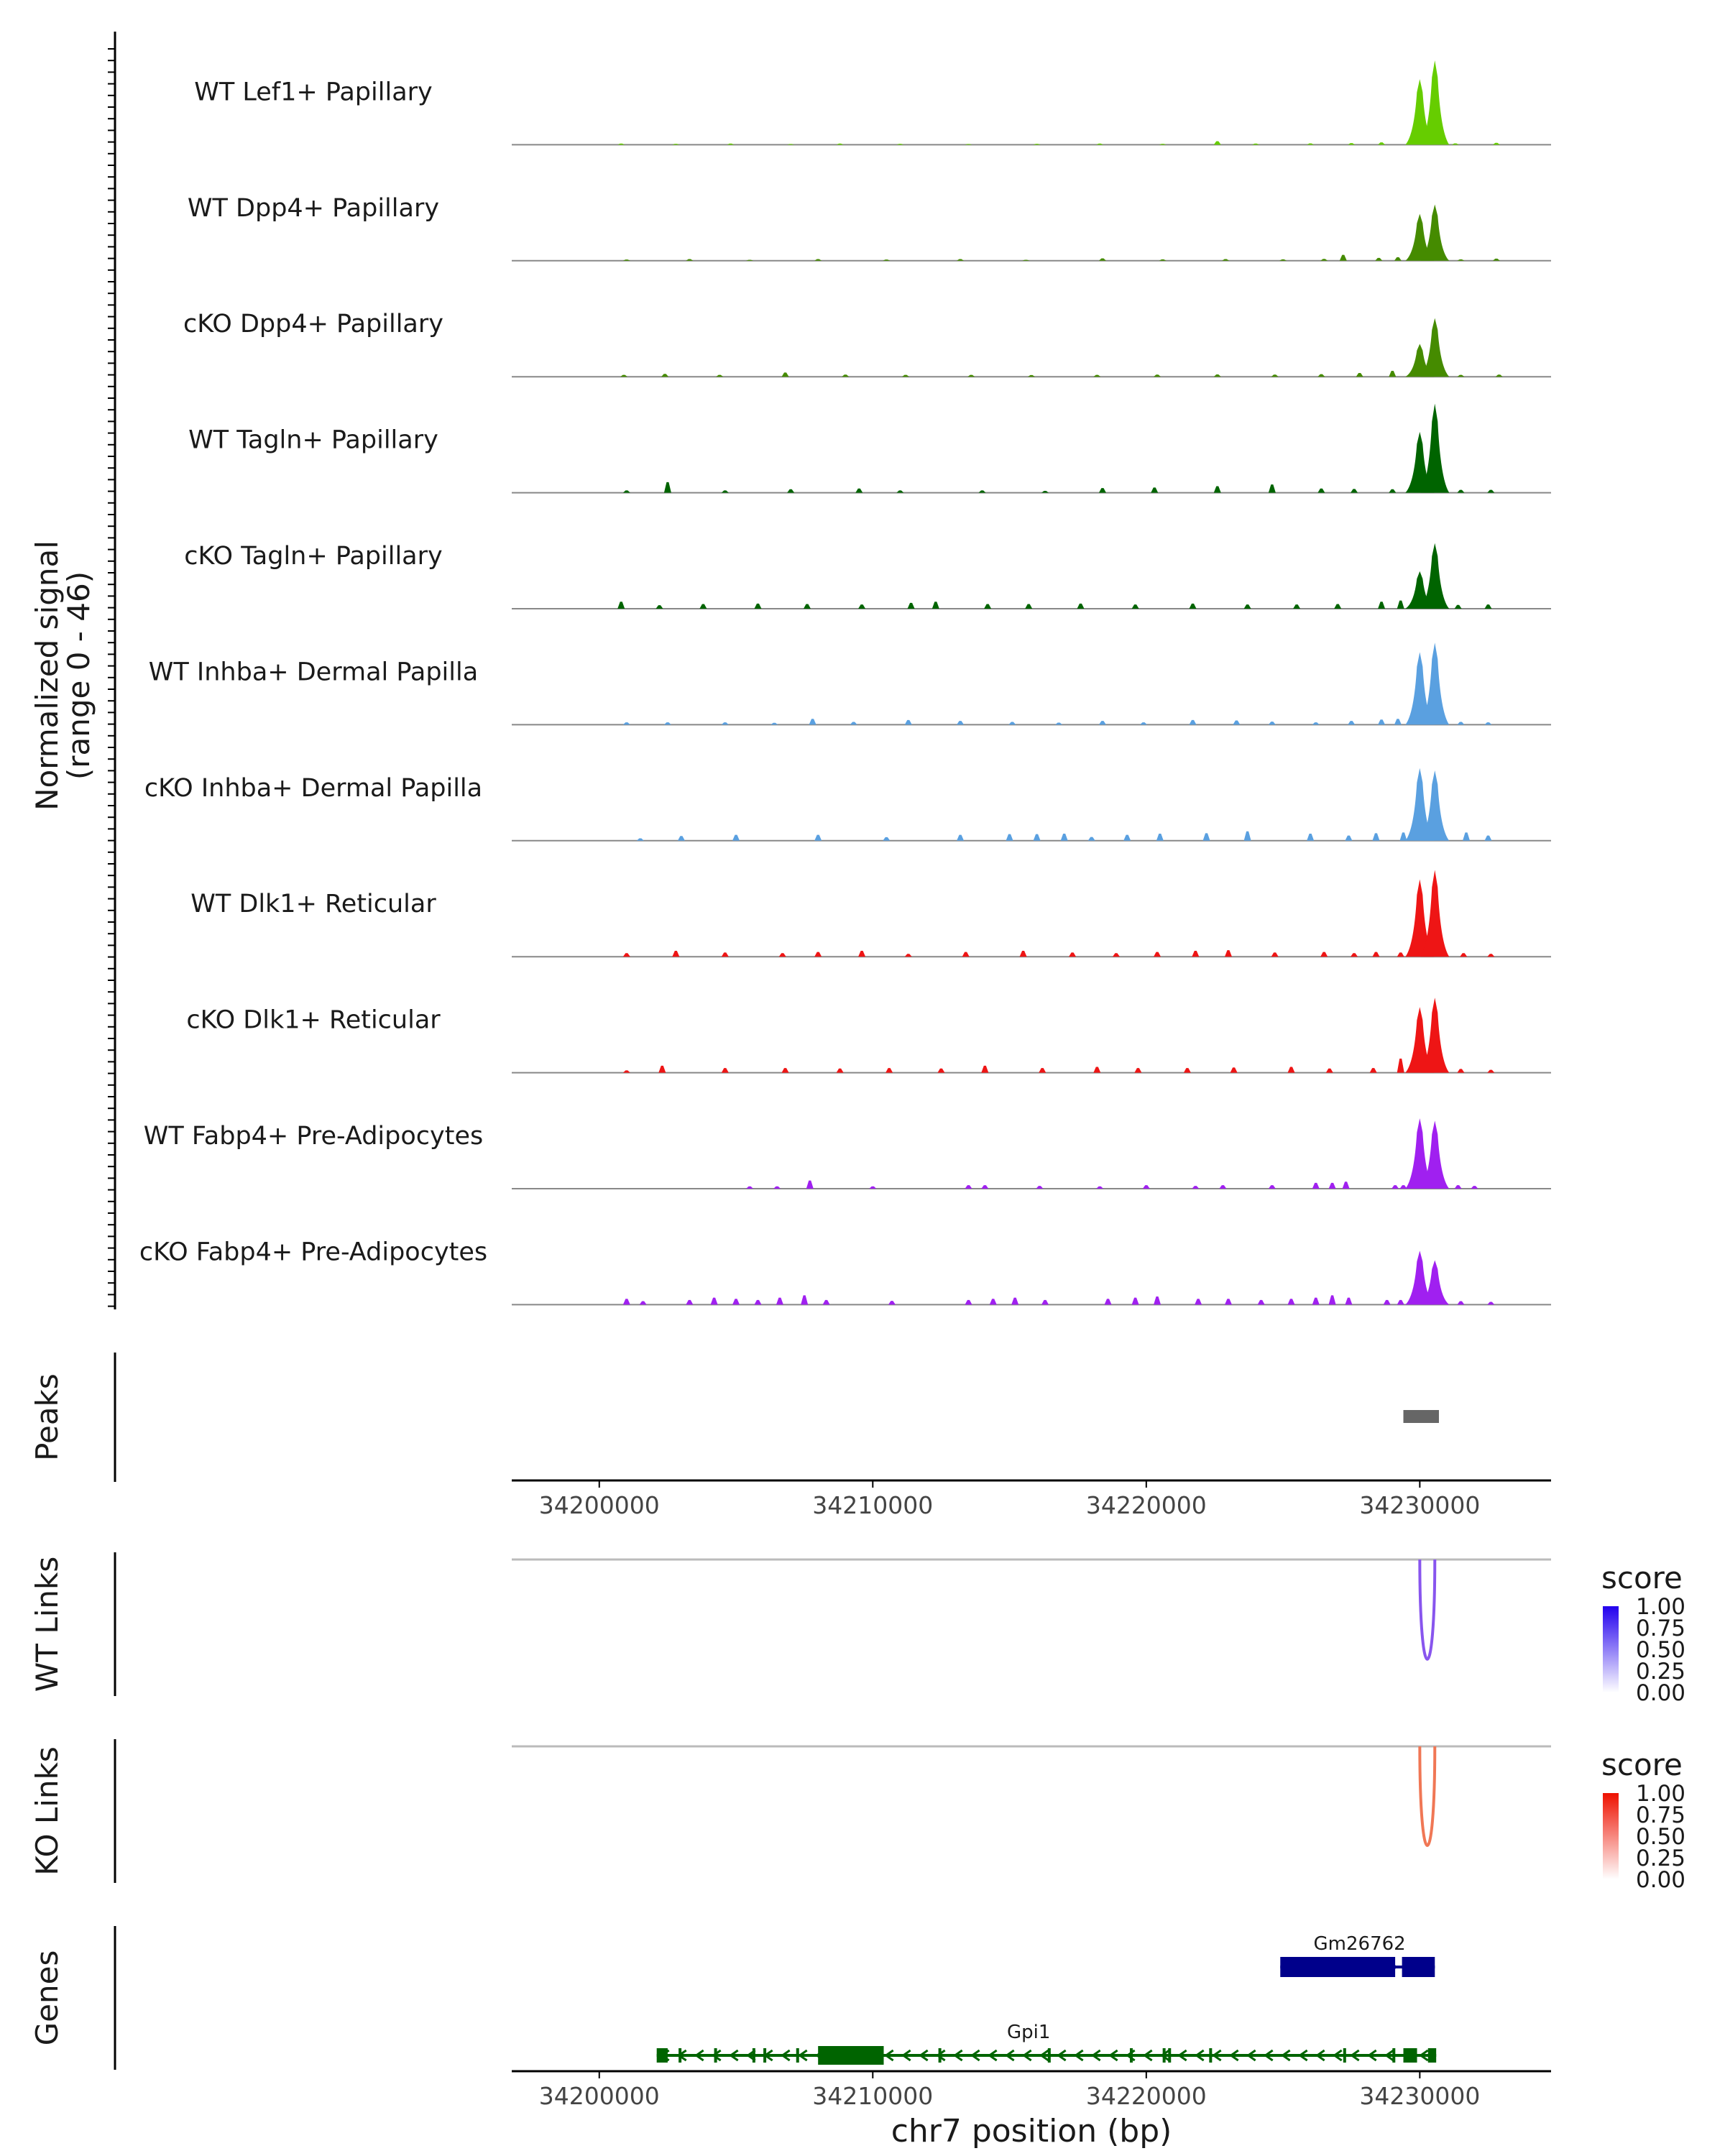 This screenshot has height=2156, width=1725. Describe the element at coordinates (1031, 2131) in the screenshot. I see `x-axis-label: chr7 position (bp)` at that location.